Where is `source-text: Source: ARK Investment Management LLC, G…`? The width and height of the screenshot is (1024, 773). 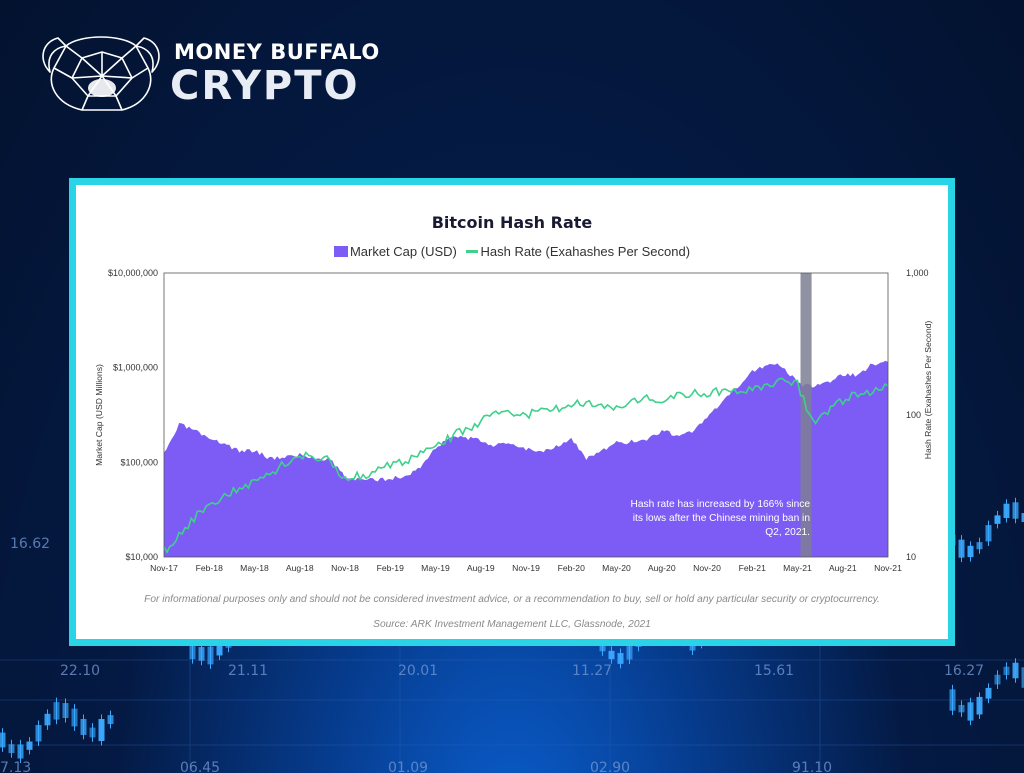
source-text: Source: ARK Investment Management LLC, G… is located at coordinates (512, 624).